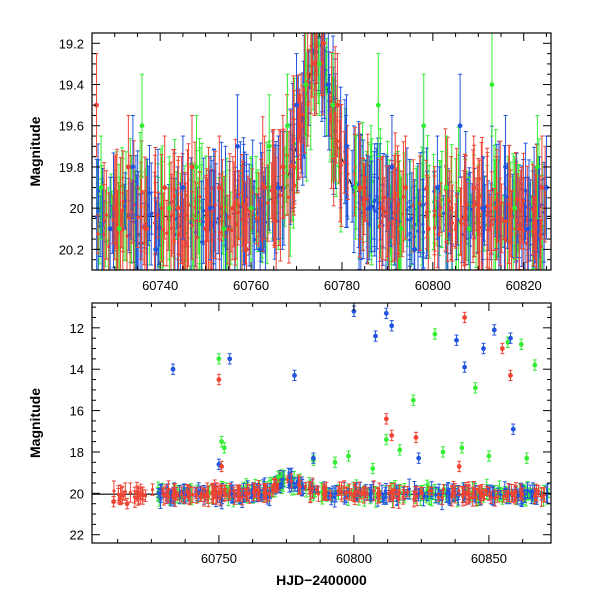  I want to click on x-tick-label-bottom: 60750, so click(219, 558).